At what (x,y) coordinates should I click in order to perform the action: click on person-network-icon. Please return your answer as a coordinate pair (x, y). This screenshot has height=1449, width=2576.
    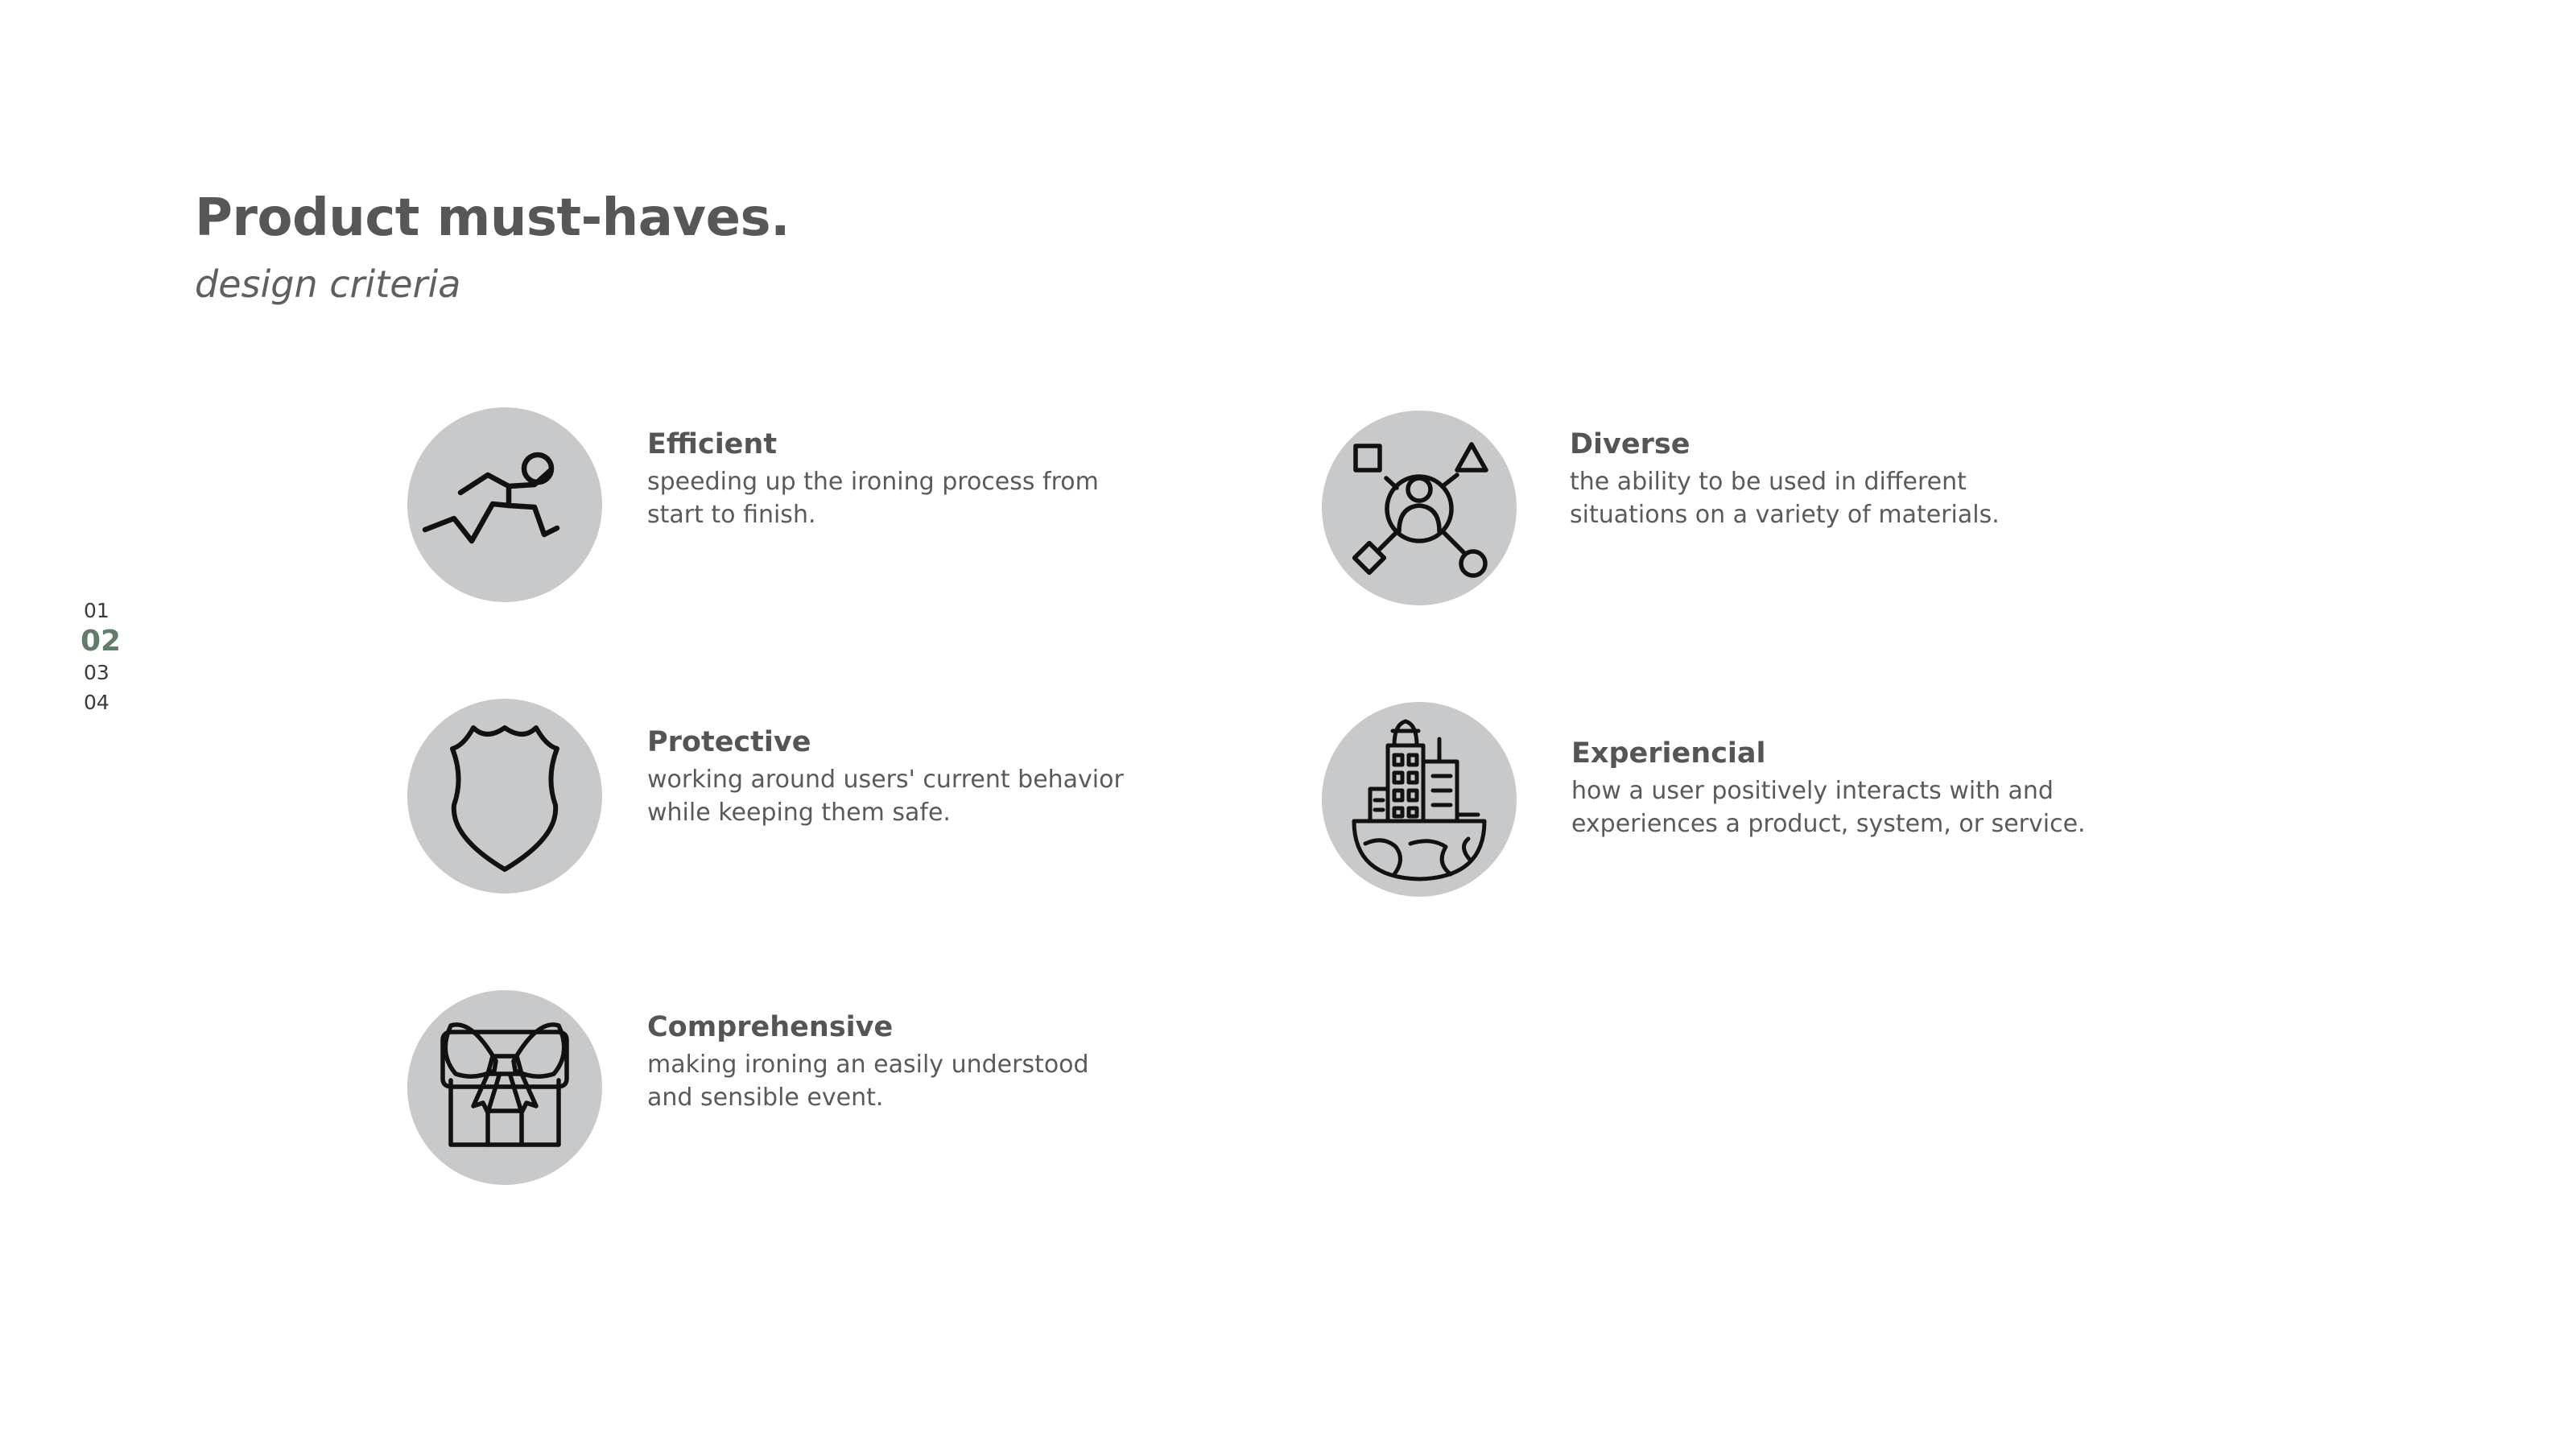
    Looking at the image, I should click on (1420, 510).